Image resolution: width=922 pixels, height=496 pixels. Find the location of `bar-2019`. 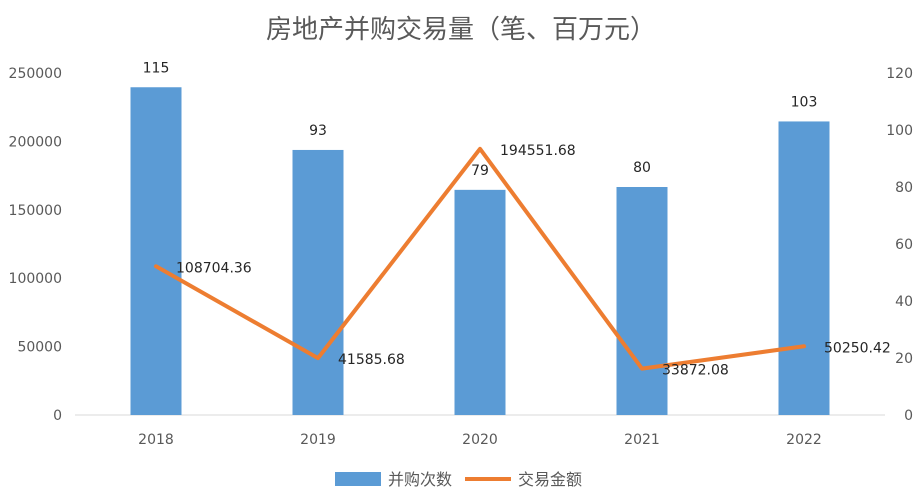

bar-2019 is located at coordinates (318, 282).